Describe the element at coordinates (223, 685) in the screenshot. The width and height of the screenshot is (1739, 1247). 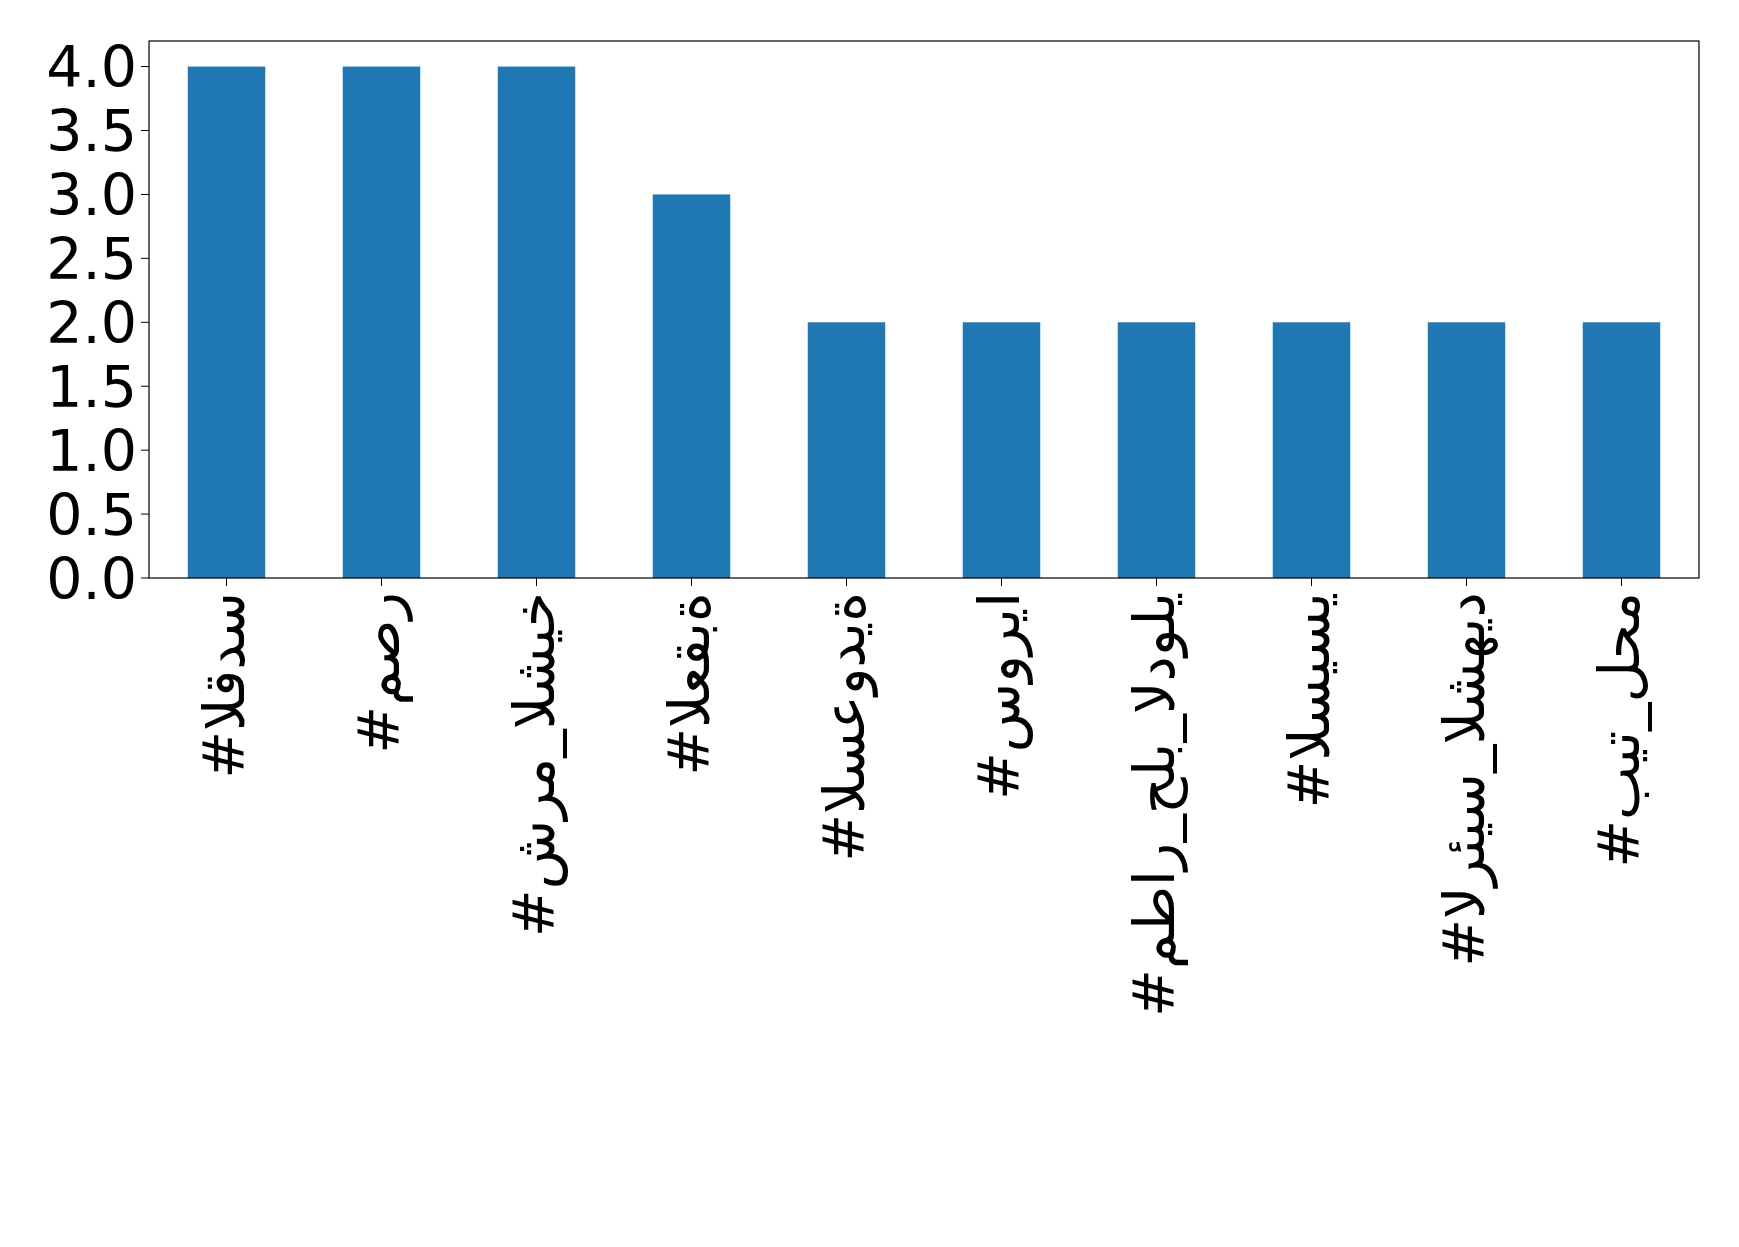
I see `x-tick-label: #القدس` at that location.